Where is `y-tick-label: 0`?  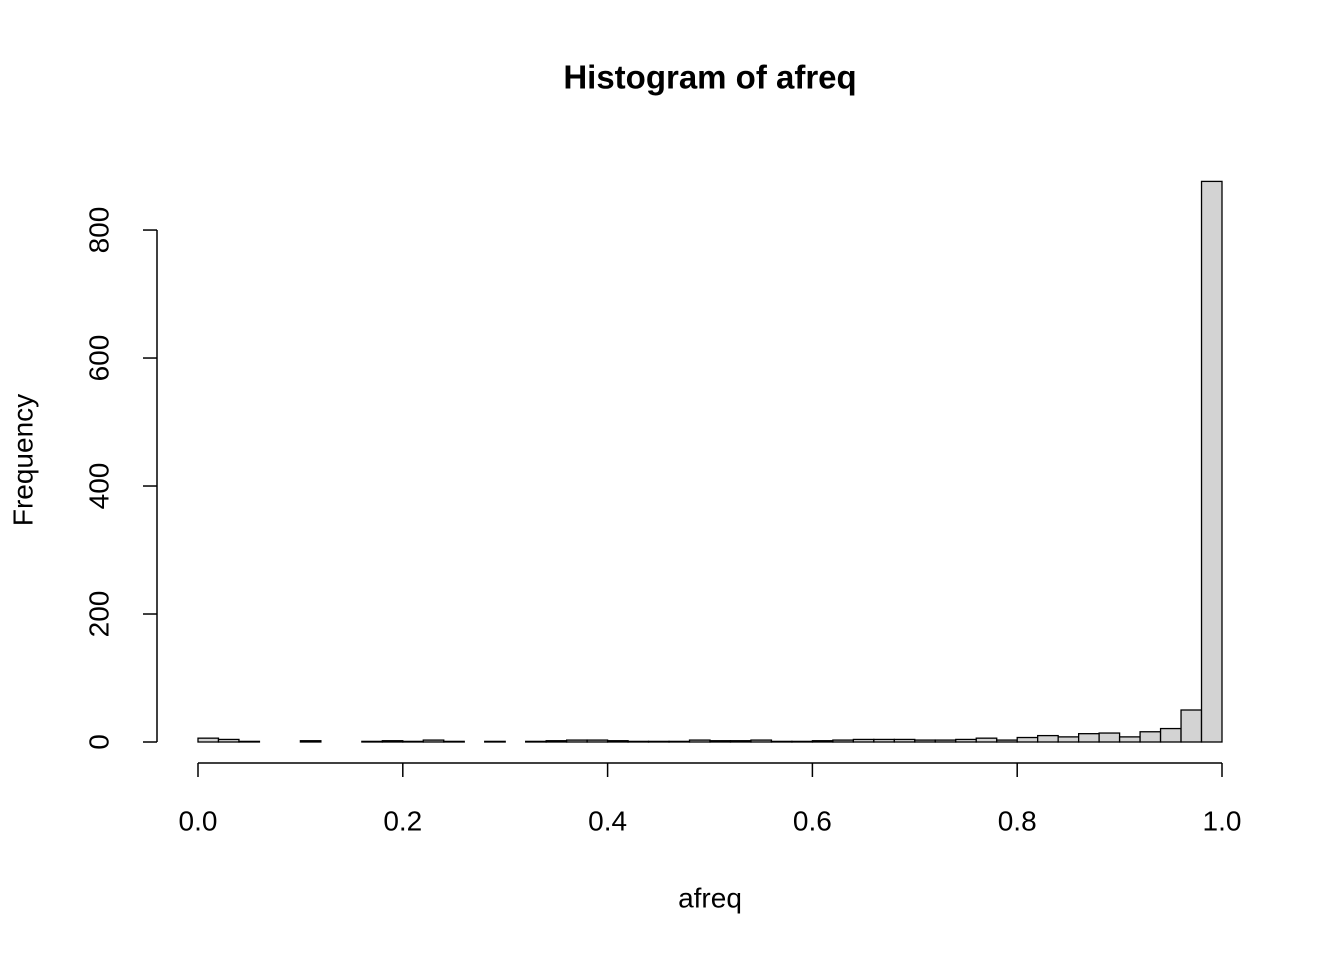 y-tick-label: 0 is located at coordinates (98, 742).